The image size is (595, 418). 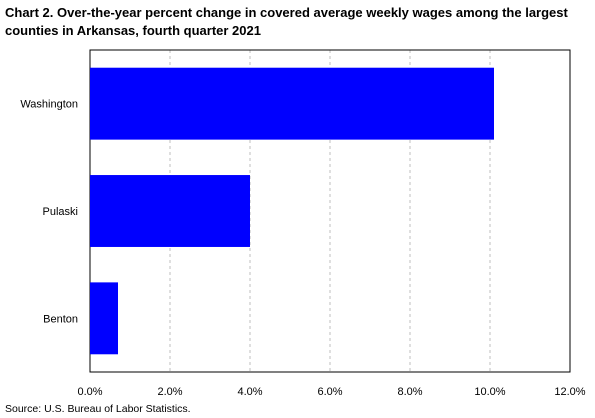 What do you see at coordinates (292, 103) in the screenshot?
I see `bar-washington` at bounding box center [292, 103].